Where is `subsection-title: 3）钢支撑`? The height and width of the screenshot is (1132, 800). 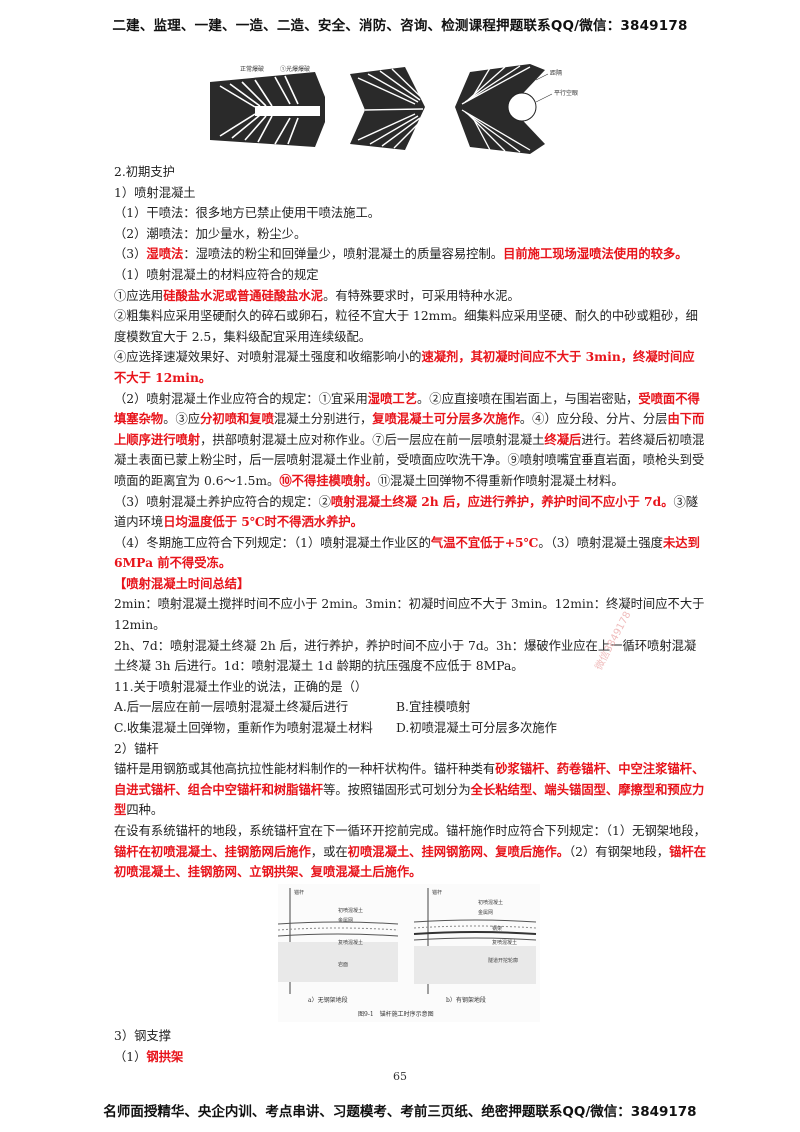 subsection-title: 3）钢支撑 is located at coordinates (143, 1036).